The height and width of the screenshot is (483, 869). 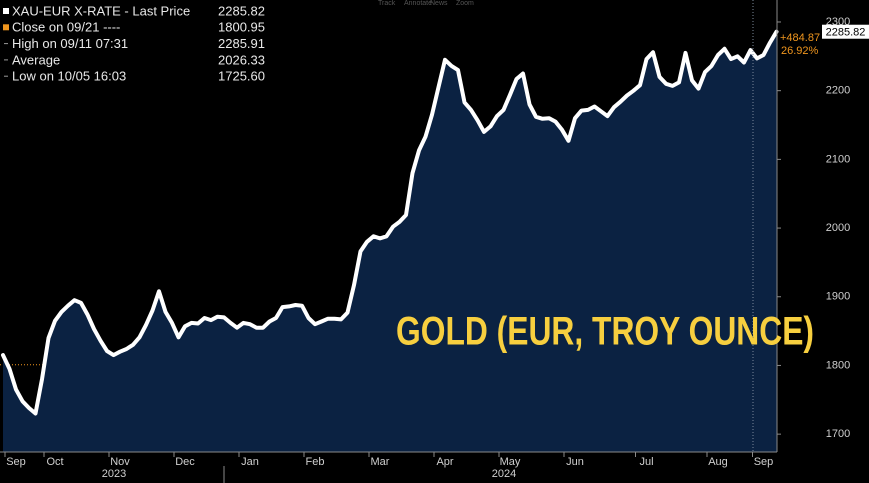 What do you see at coordinates (444, 462) in the screenshot?
I see `x-tick-label: Apr` at bounding box center [444, 462].